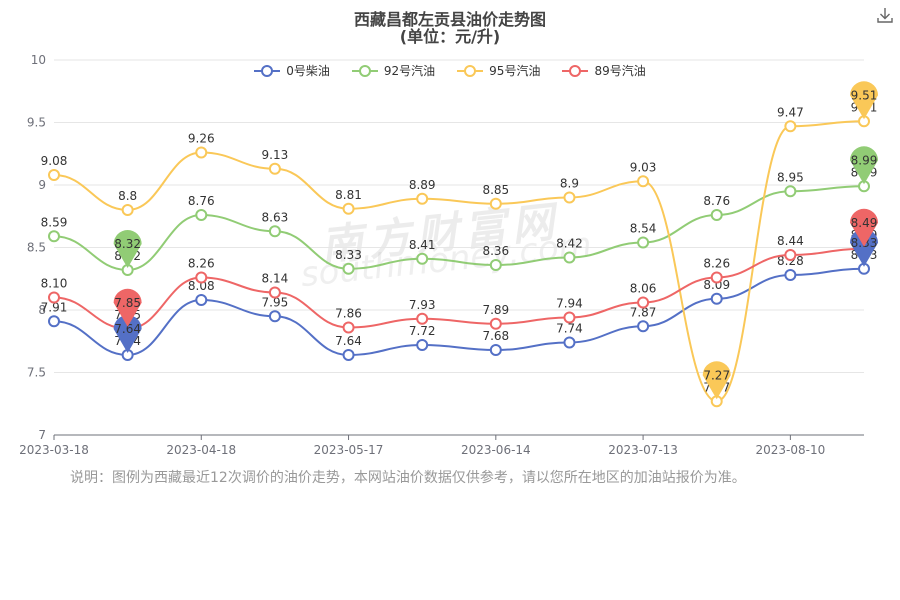  Describe the element at coordinates (42, 435) in the screenshot. I see `y-tick-label: 7` at that location.